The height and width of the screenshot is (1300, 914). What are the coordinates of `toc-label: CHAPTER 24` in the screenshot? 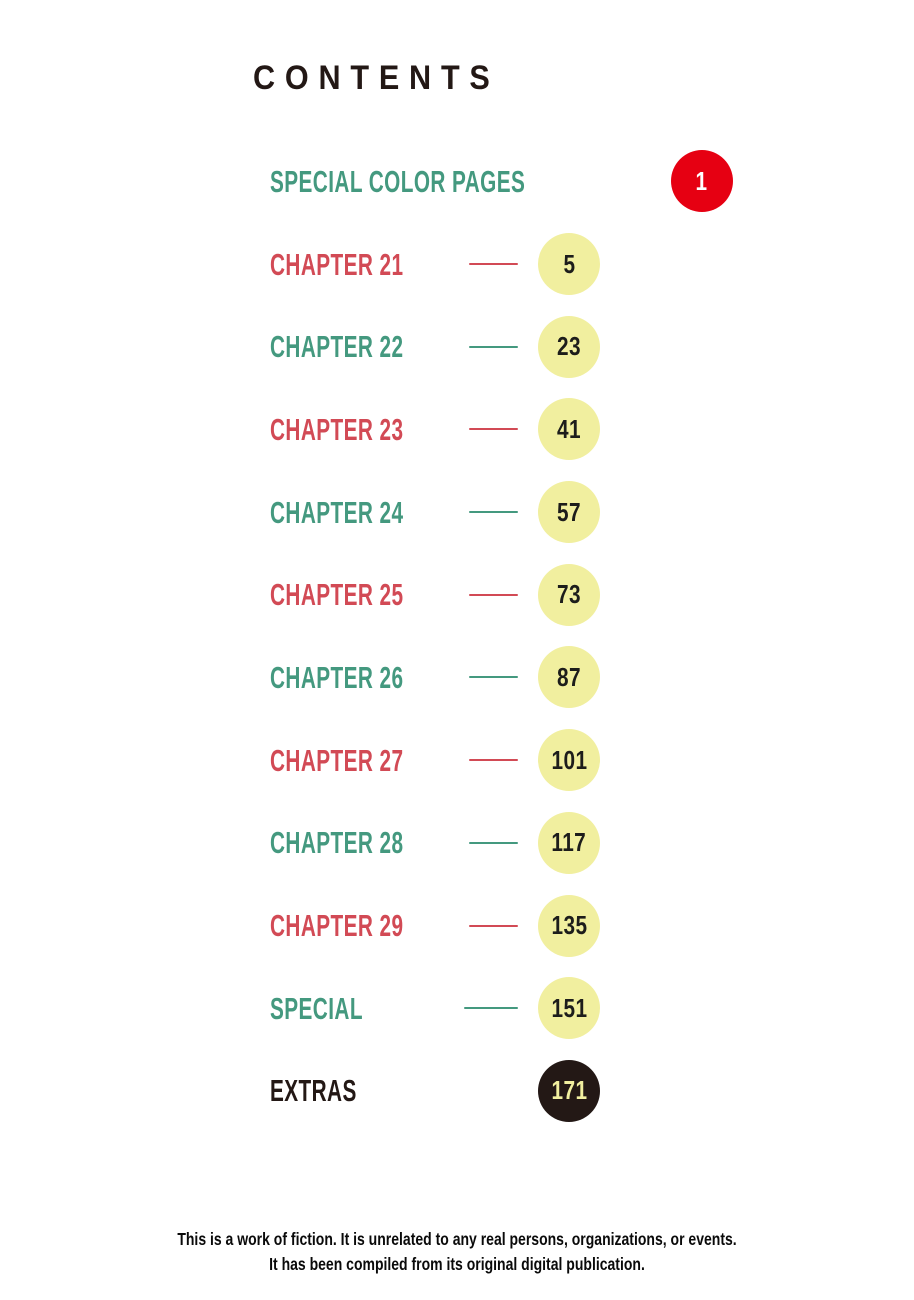 It's located at (369, 512).